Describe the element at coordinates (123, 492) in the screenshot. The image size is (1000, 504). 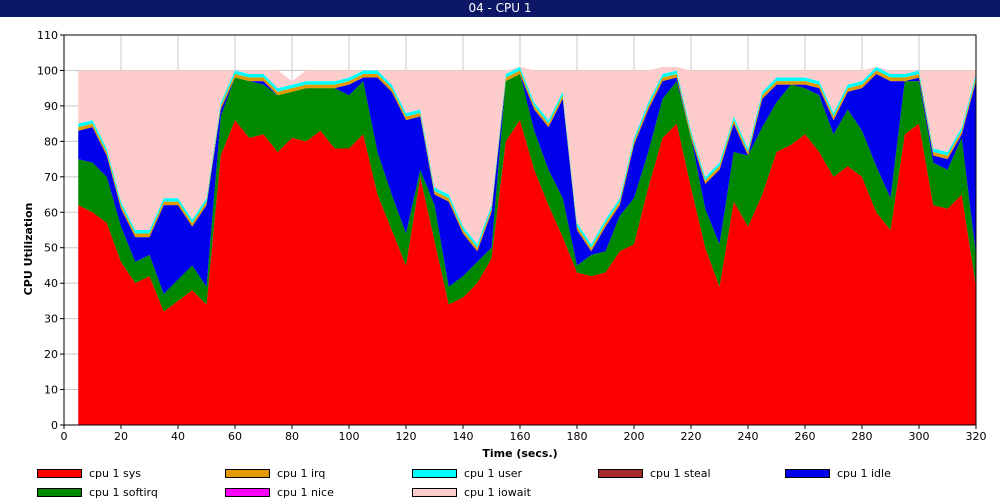
I see `legend-label: cpu 1 softirq` at that location.